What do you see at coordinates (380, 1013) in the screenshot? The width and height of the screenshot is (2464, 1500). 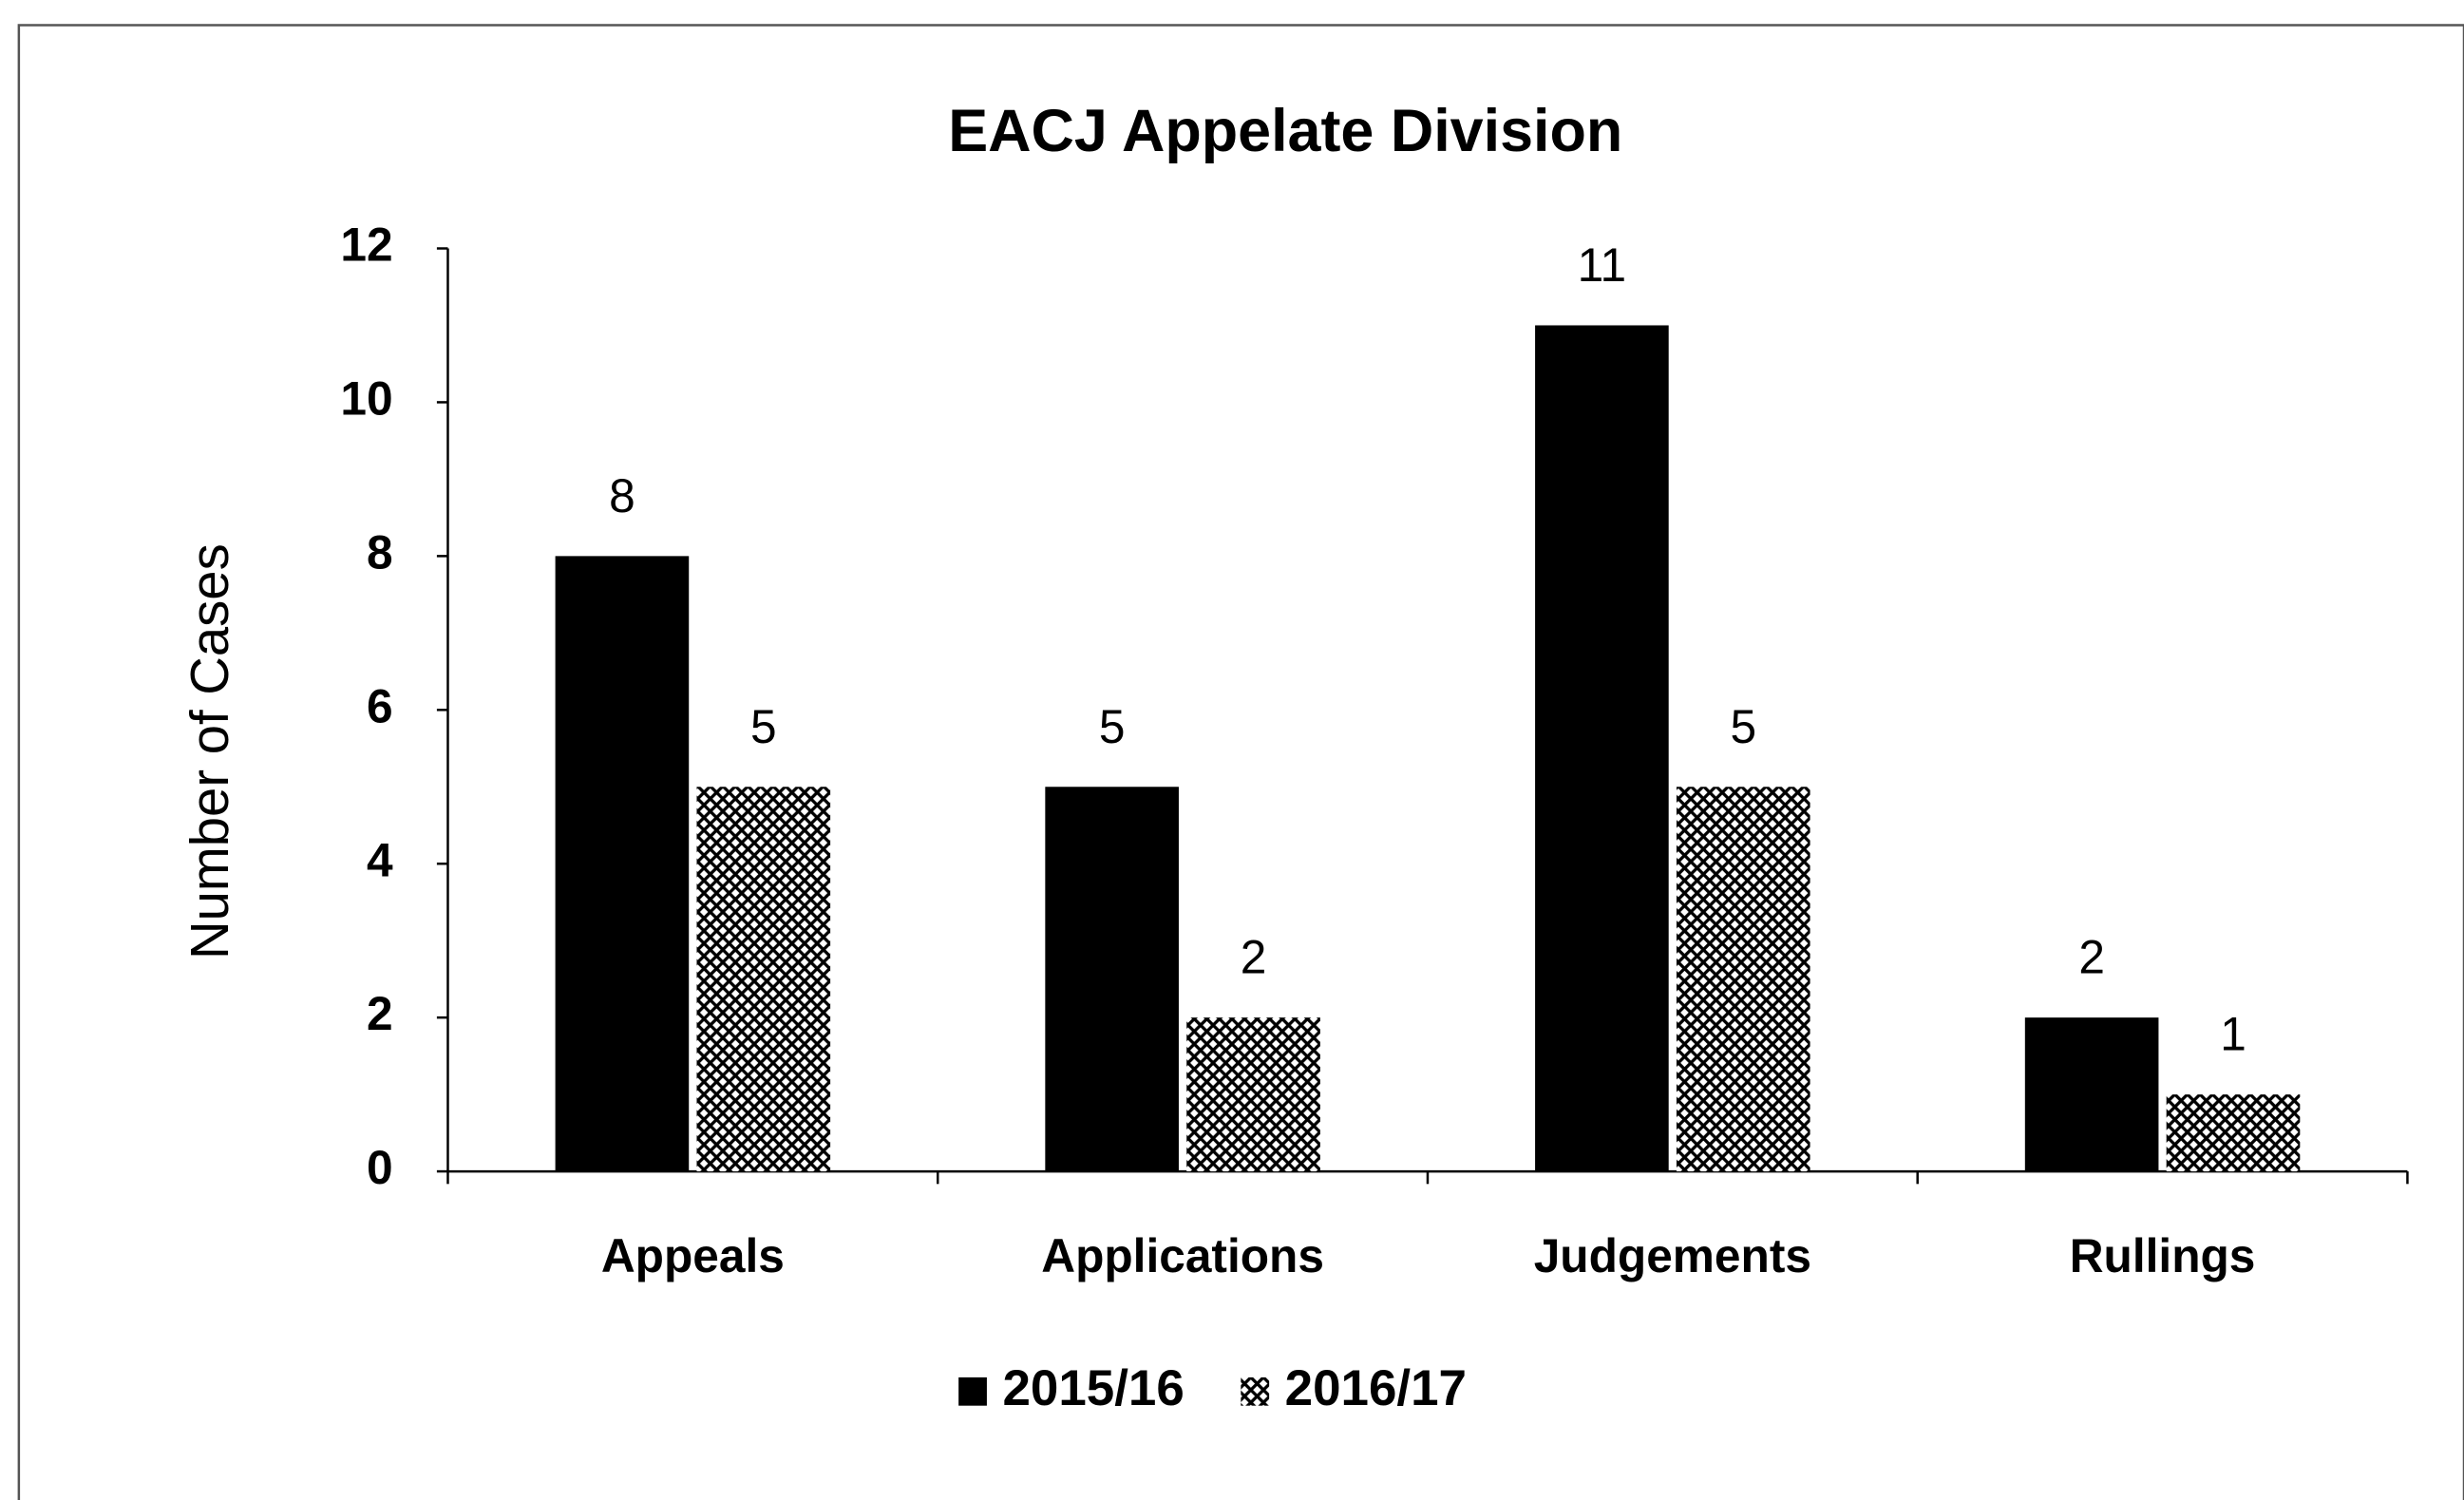 I see `y-tick-label: 2` at bounding box center [380, 1013].